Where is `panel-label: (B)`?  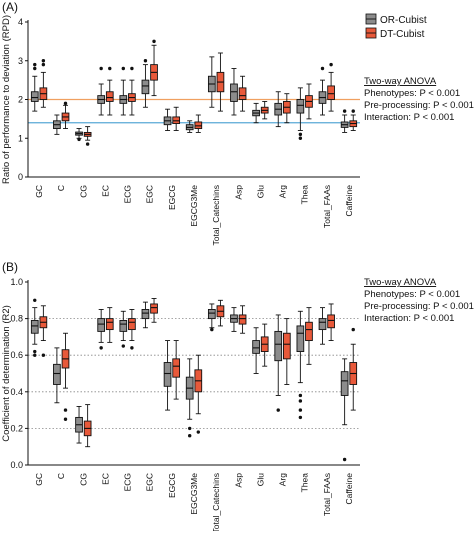
panel-label: (B) is located at coordinates (10, 267).